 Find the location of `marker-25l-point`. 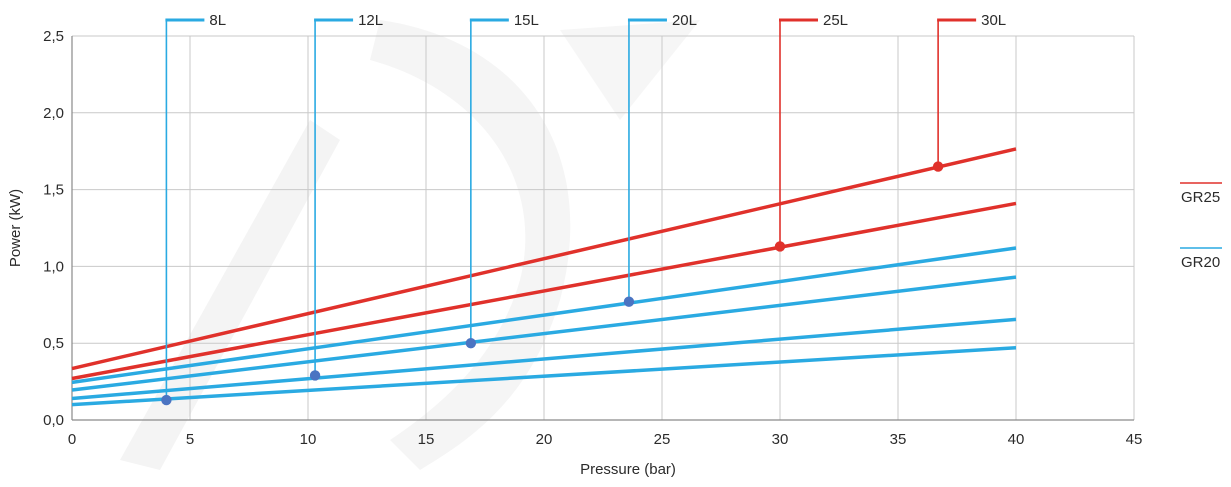

marker-25l-point is located at coordinates (780, 246).